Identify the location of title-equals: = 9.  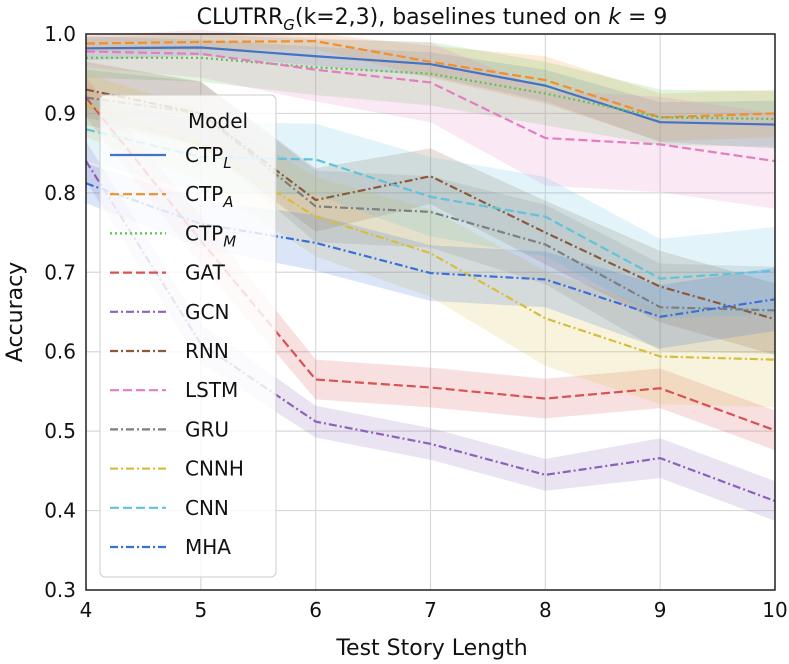
(644, 17).